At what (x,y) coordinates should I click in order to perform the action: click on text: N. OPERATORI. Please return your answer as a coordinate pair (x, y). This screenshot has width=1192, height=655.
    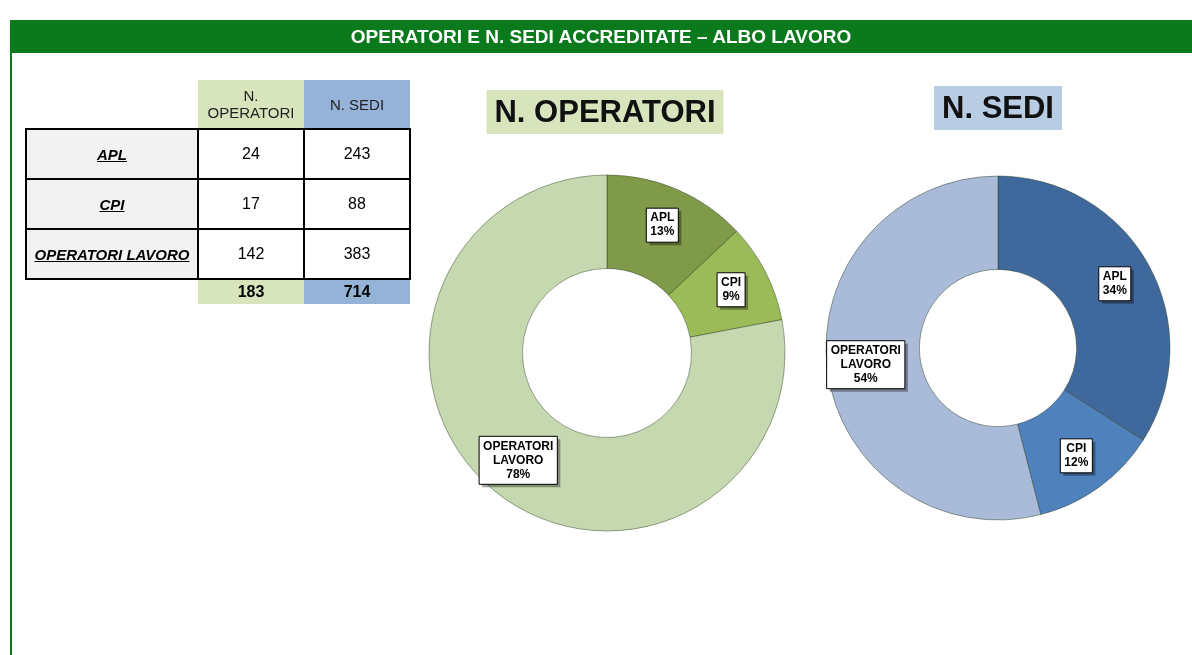
    Looking at the image, I should click on (251, 104).